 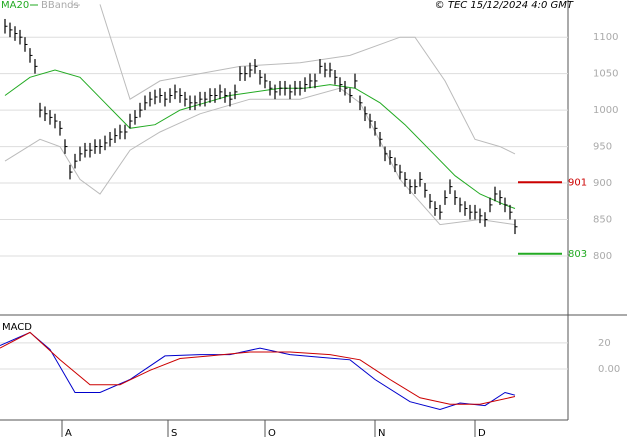 I want to click on legend-bbands: BBands, so click(x=60, y=5).